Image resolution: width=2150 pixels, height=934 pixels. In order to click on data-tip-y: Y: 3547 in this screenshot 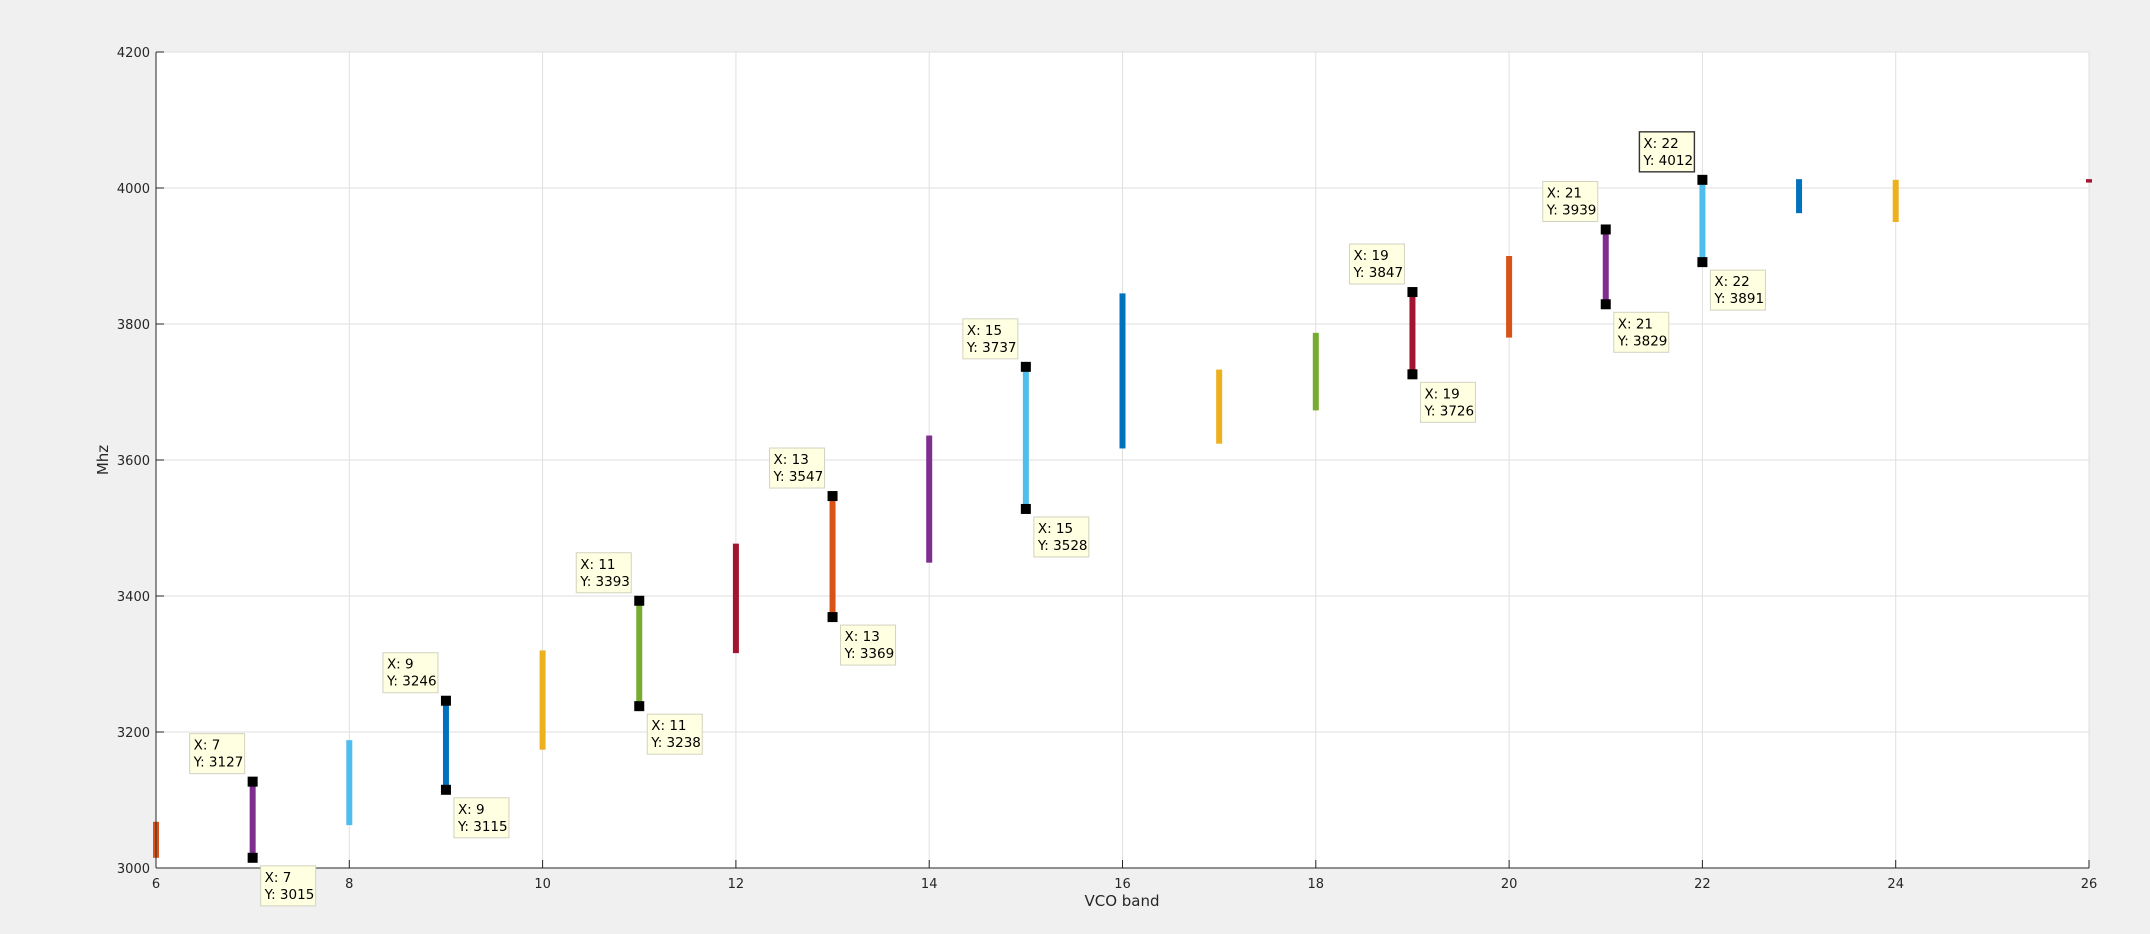, I will do `click(798, 477)`.